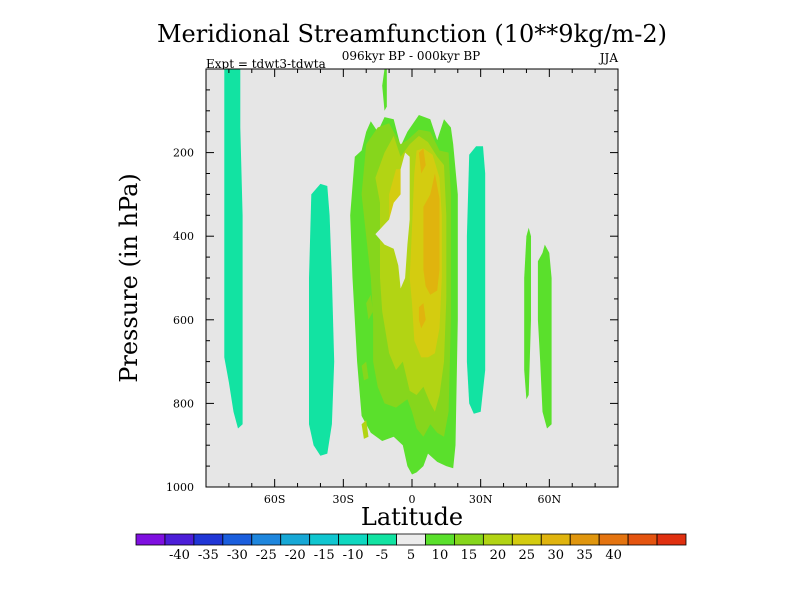 This screenshot has width=800, height=600. I want to click on colorbar-label: -40, so click(179, 555).